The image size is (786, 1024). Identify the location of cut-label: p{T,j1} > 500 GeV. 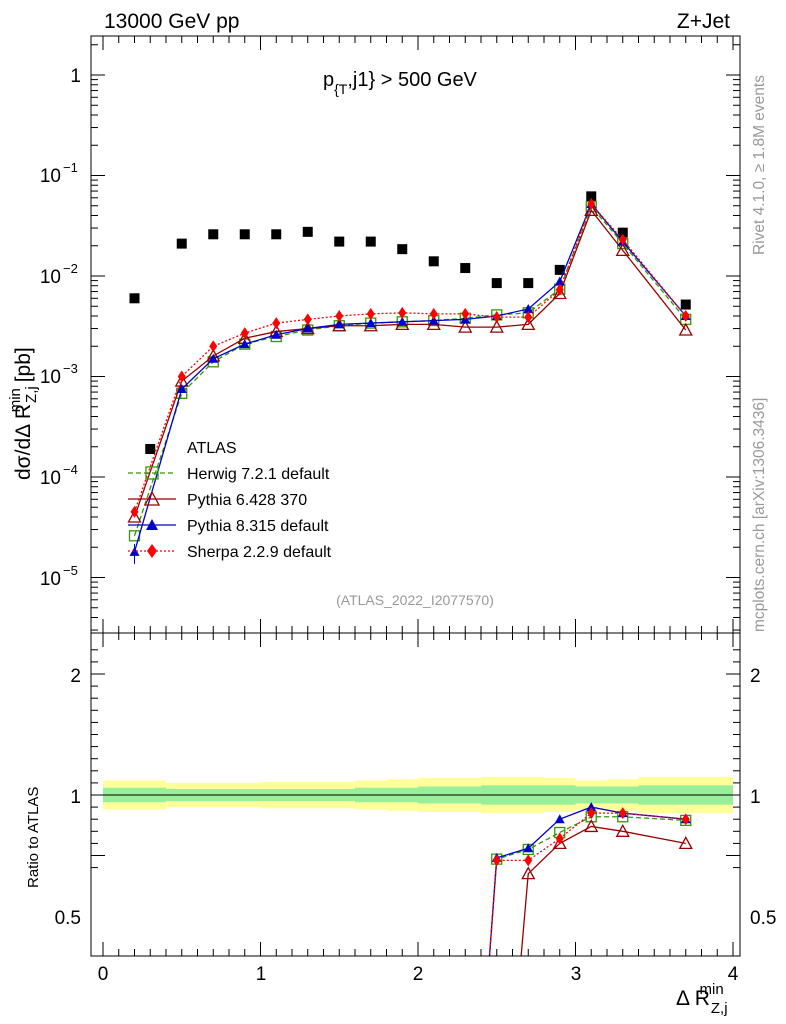
(400, 83).